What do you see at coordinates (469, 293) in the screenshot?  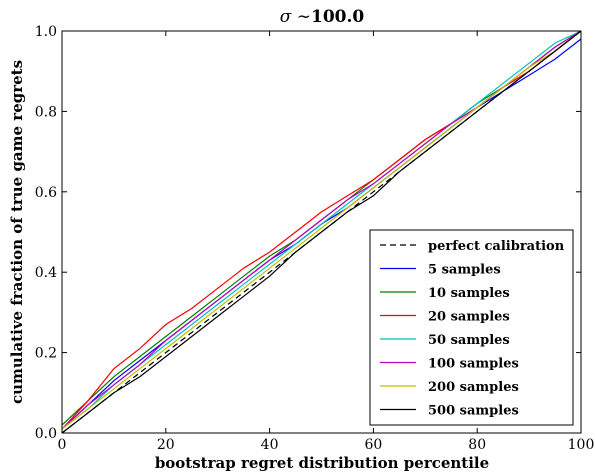 I see `legend-label-2: 10 samples` at bounding box center [469, 293].